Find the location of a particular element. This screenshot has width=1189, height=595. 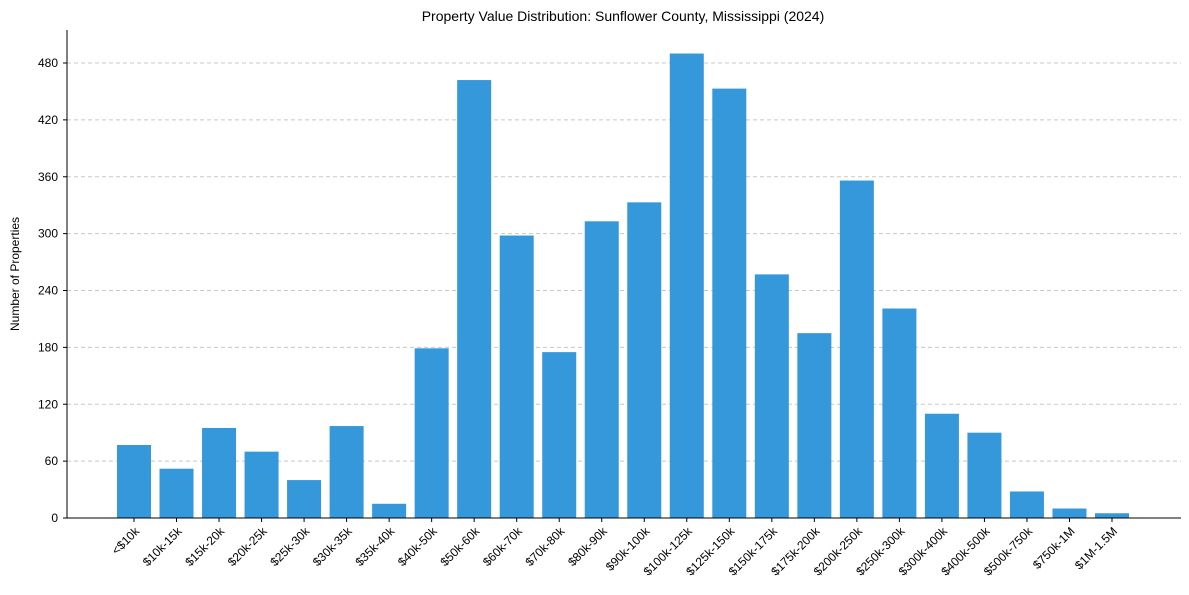

x-tick-label: $1M-1.5M is located at coordinates (1096, 548).